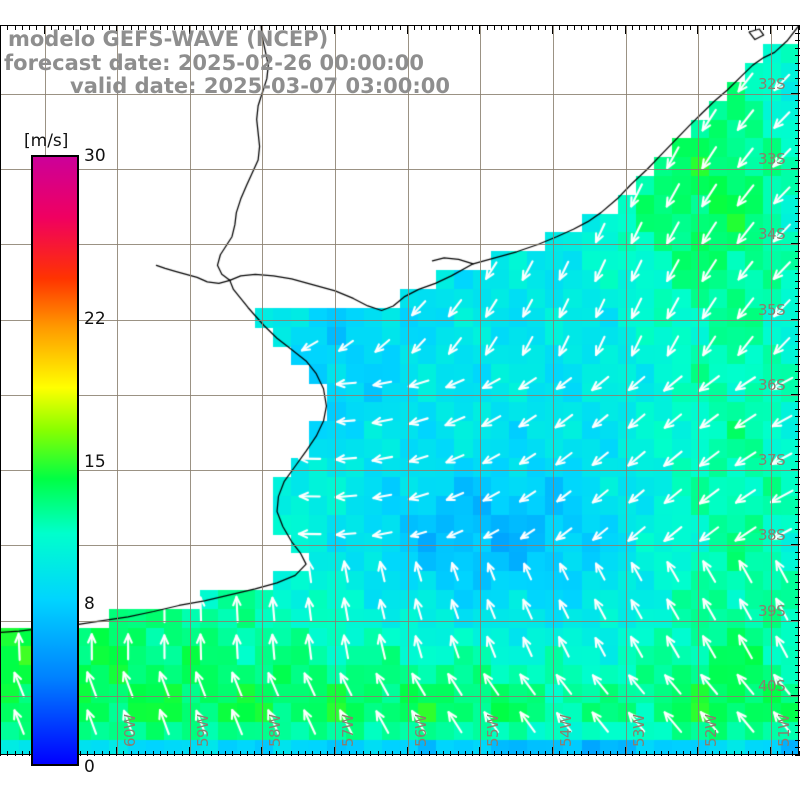 The height and width of the screenshot is (800, 800). Describe the element at coordinates (399, 621) in the screenshot. I see `gridline-lat-39S` at that location.